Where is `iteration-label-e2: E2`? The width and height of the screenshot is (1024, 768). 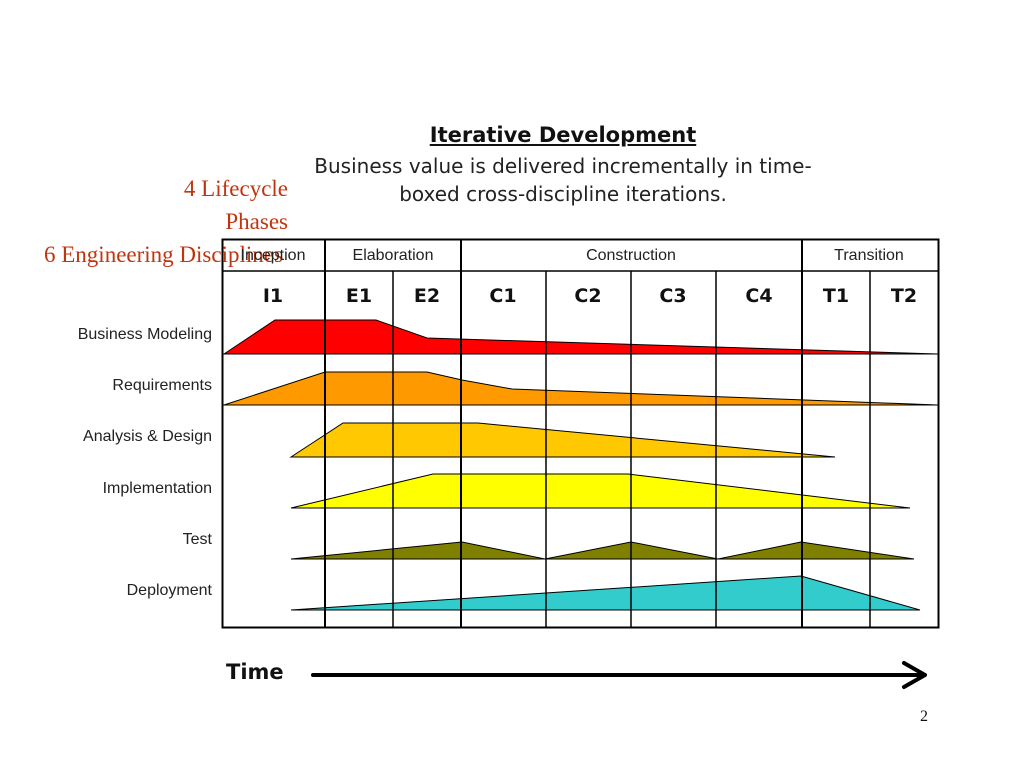
iteration-label-e2: E2 is located at coordinates (427, 296).